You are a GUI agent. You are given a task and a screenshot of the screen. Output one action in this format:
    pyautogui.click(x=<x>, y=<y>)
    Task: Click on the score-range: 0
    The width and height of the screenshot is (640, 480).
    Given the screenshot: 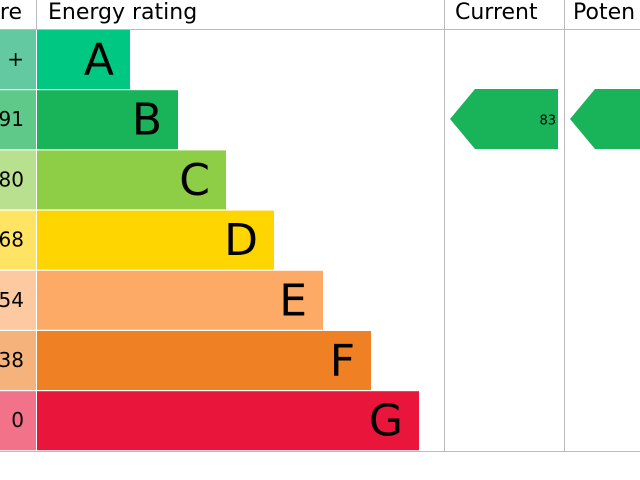 What is the action you would take?
    pyautogui.click(x=17, y=420)
    